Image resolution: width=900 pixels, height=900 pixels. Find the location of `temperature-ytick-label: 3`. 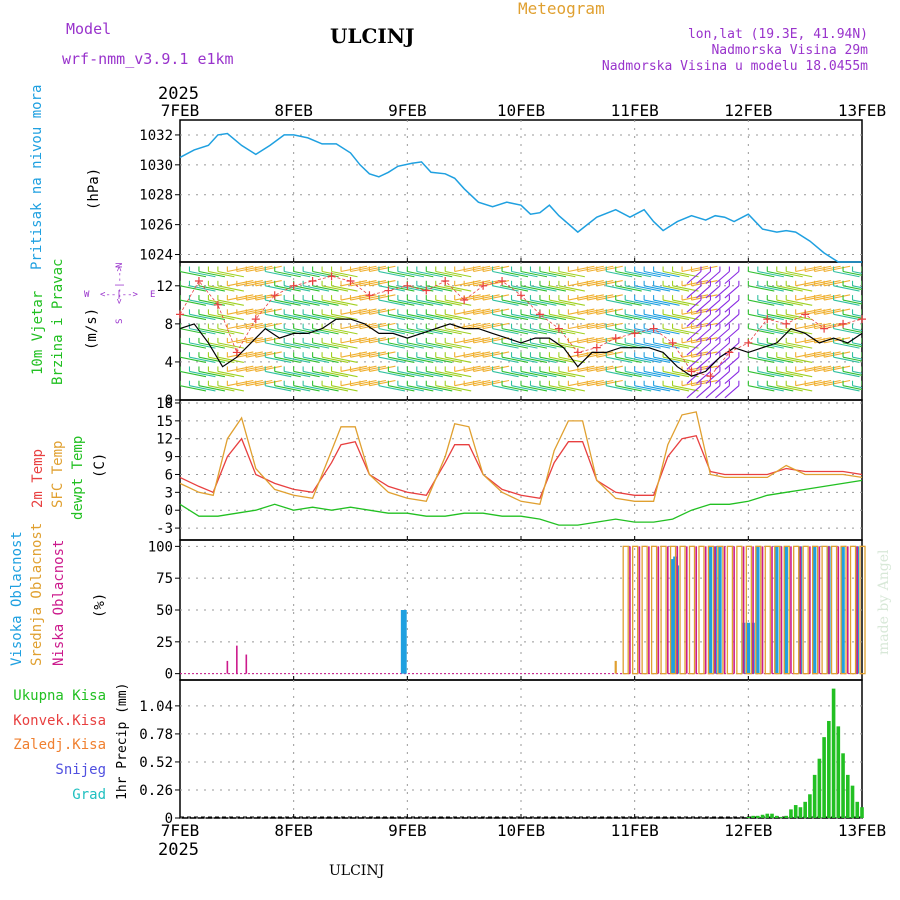

temperature-ytick-label: 3 is located at coordinates (169, 493).